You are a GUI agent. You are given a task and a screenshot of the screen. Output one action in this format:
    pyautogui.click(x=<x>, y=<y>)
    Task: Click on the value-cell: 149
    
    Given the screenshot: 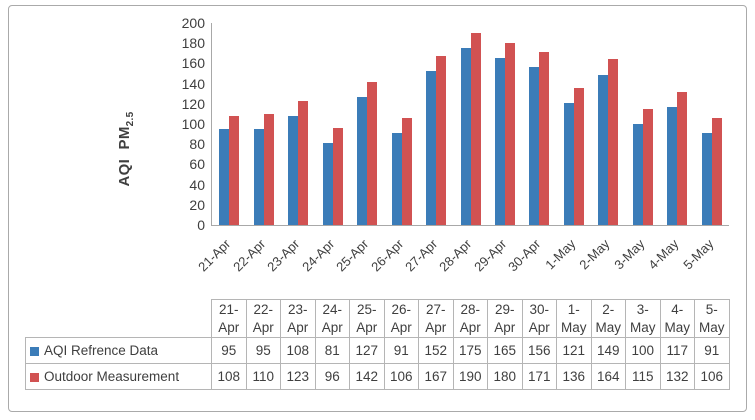 What is the action you would take?
    pyautogui.click(x=608, y=351)
    